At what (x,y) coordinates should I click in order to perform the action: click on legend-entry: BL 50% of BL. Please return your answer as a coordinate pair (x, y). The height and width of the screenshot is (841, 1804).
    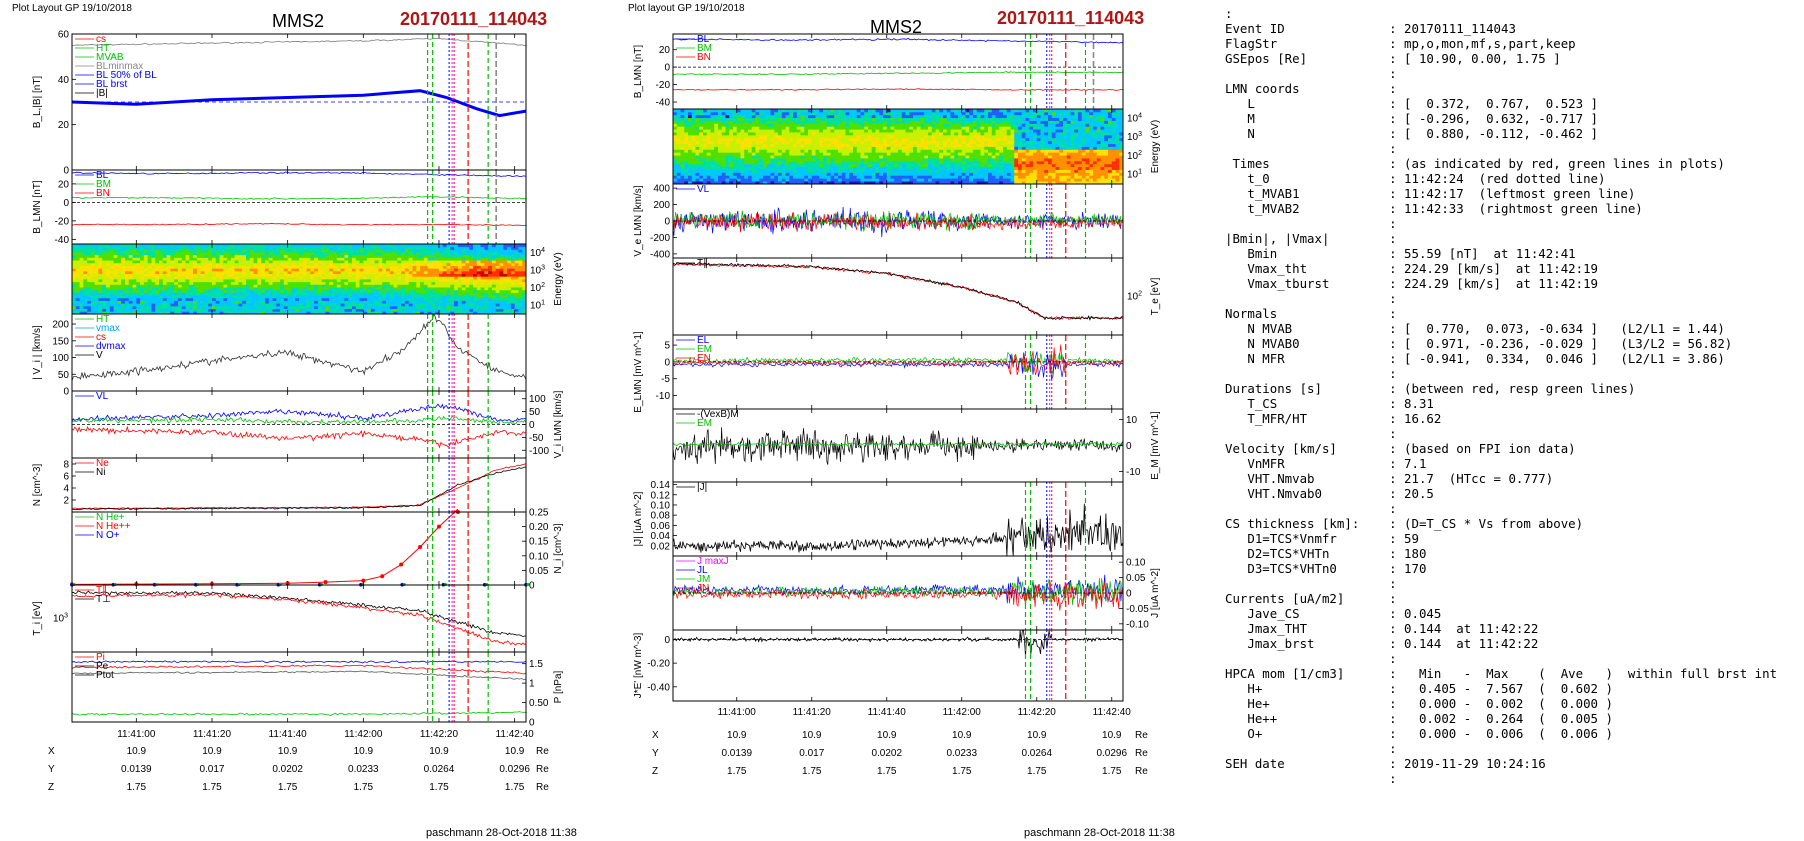
    Looking at the image, I should click on (126, 75).